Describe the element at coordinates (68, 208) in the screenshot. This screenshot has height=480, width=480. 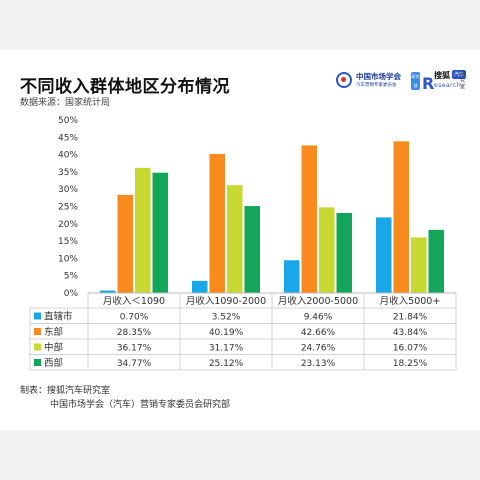
I see `y-tick-label: 25%` at that location.